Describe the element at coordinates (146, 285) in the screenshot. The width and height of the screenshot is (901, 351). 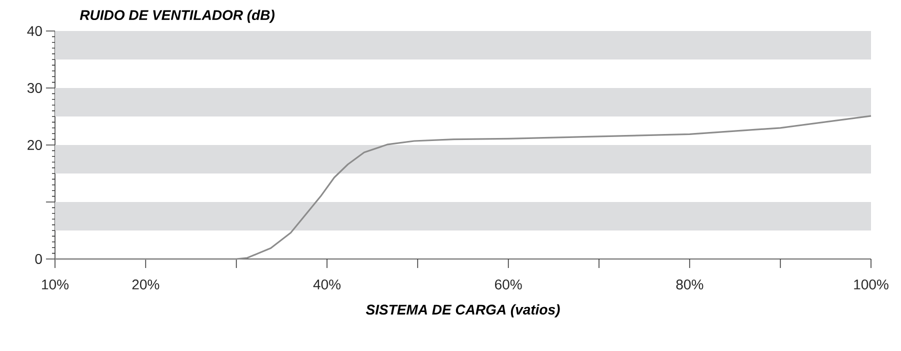
I see `x-tick-label: 20%` at that location.